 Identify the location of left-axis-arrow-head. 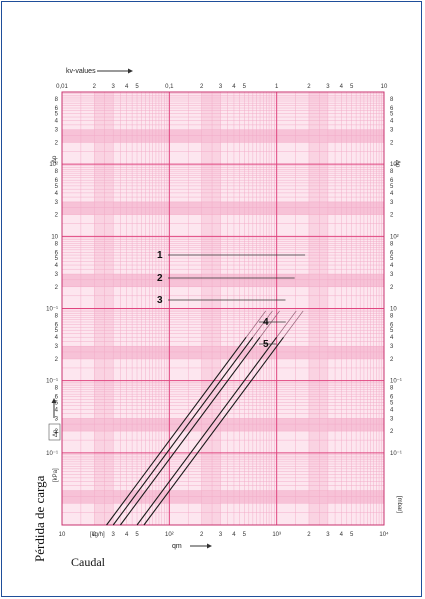
(54, 400).